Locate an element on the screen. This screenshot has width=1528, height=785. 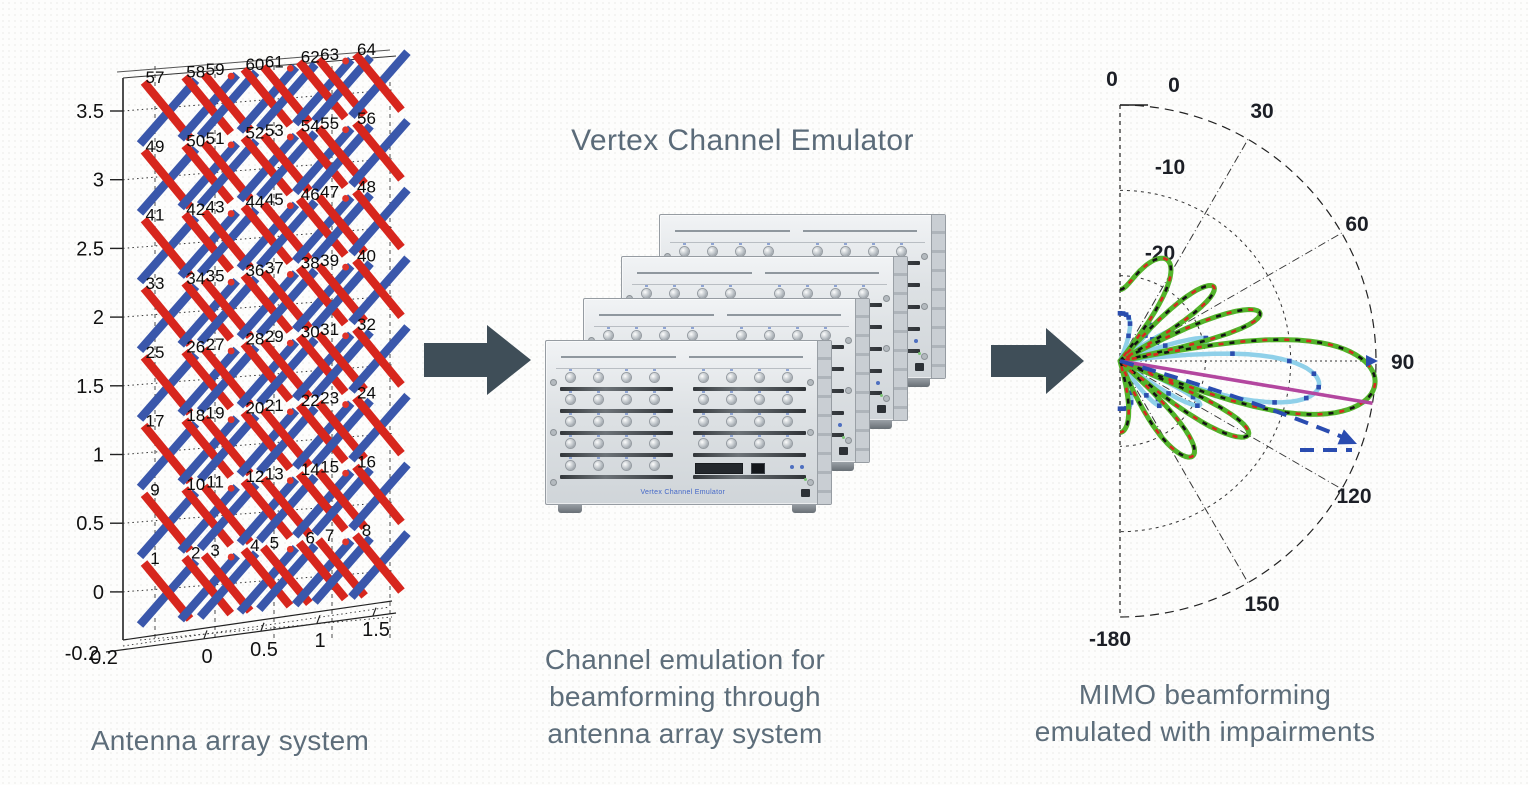
chassis-foot-right is located at coordinates (880, 424).